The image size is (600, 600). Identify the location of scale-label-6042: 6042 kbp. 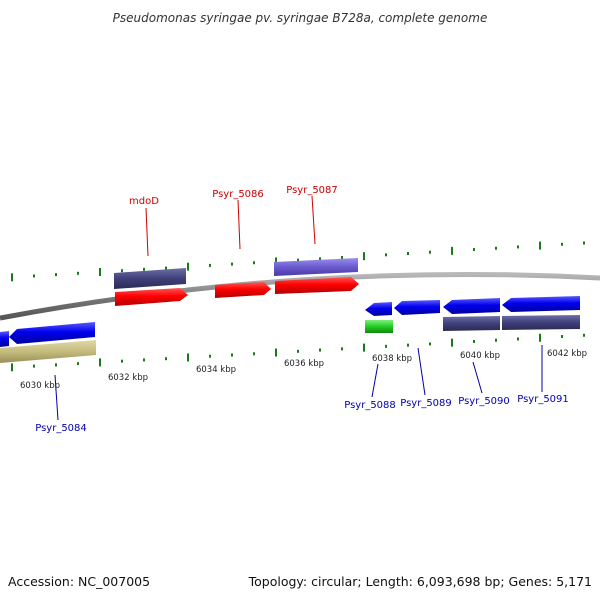
(567, 354).